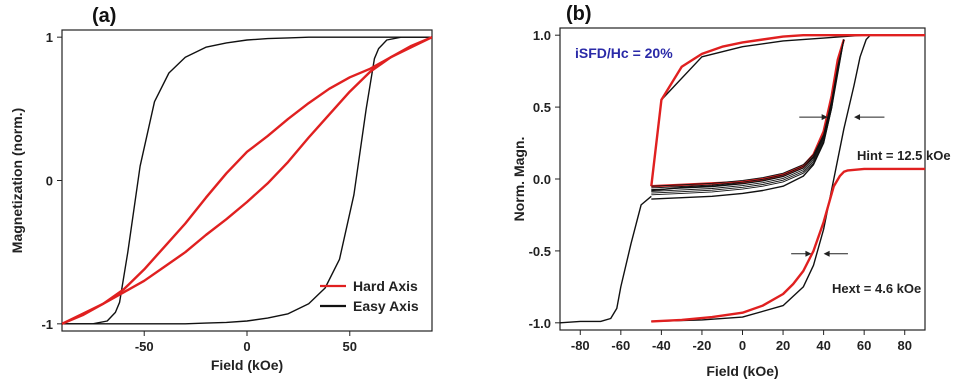 This screenshot has width=967, height=383. What do you see at coordinates (47, 324) in the screenshot?
I see `y-tick-label: -1` at bounding box center [47, 324].